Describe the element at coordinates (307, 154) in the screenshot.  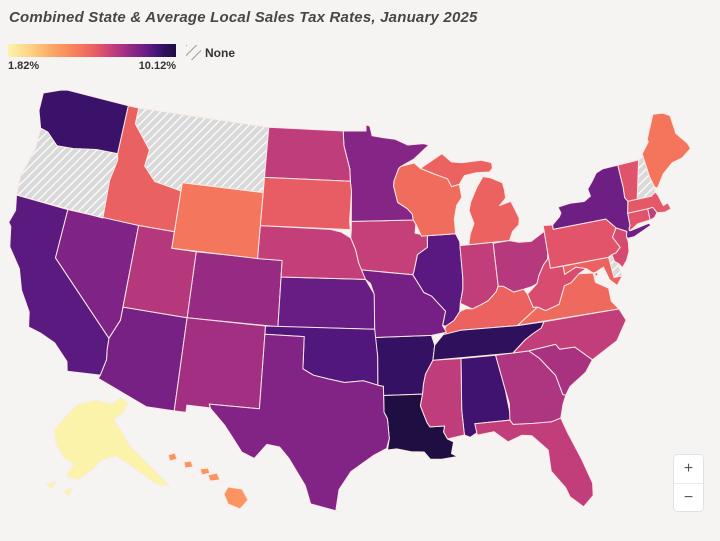
I see `state-ND` at that location.